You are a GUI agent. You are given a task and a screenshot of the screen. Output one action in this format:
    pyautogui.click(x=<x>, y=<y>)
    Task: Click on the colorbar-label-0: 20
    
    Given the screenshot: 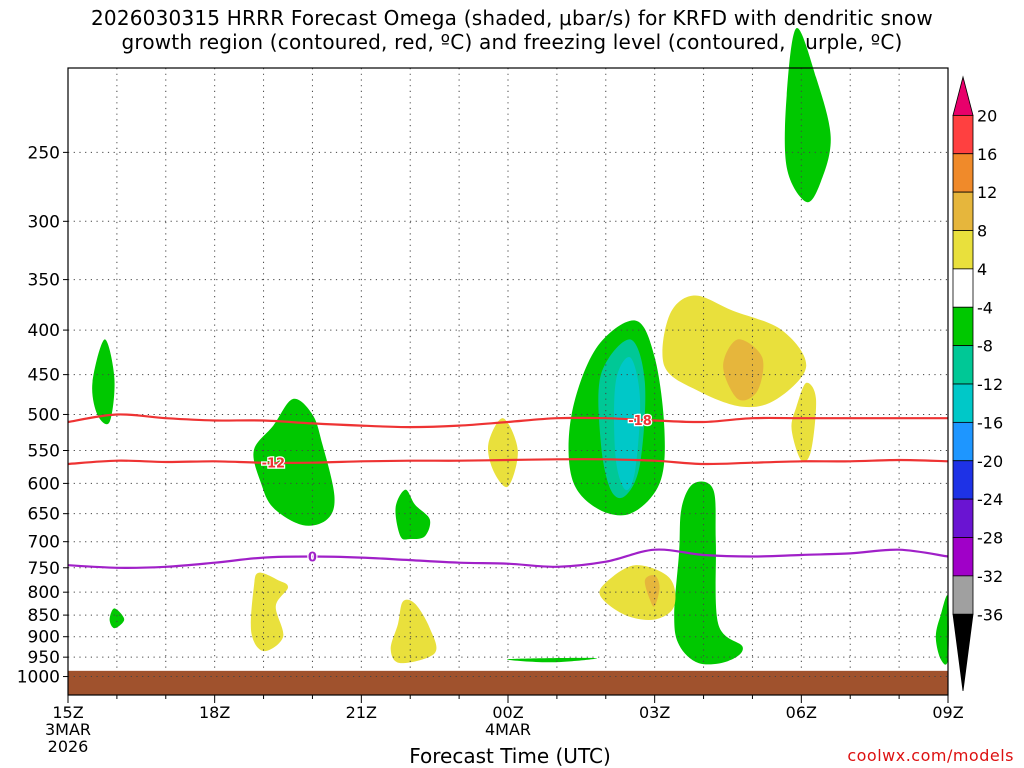 What is the action you would take?
    pyautogui.click(x=987, y=115)
    